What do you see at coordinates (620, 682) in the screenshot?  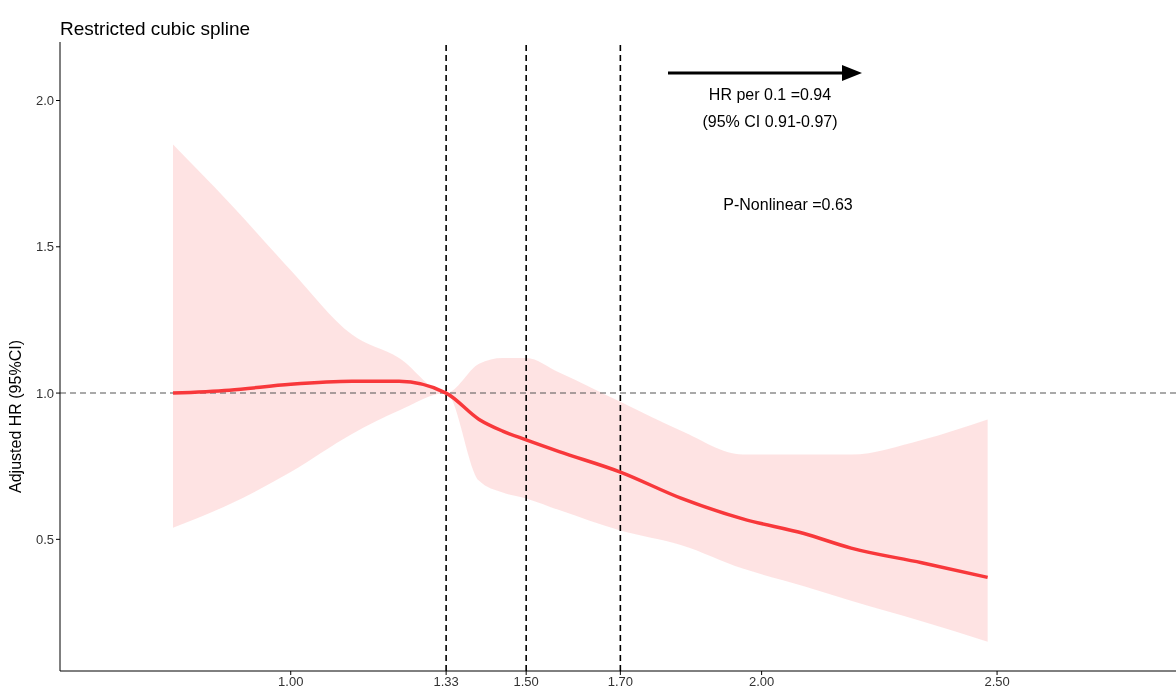 I see `x-tick-label: 1.70` at bounding box center [620, 682].